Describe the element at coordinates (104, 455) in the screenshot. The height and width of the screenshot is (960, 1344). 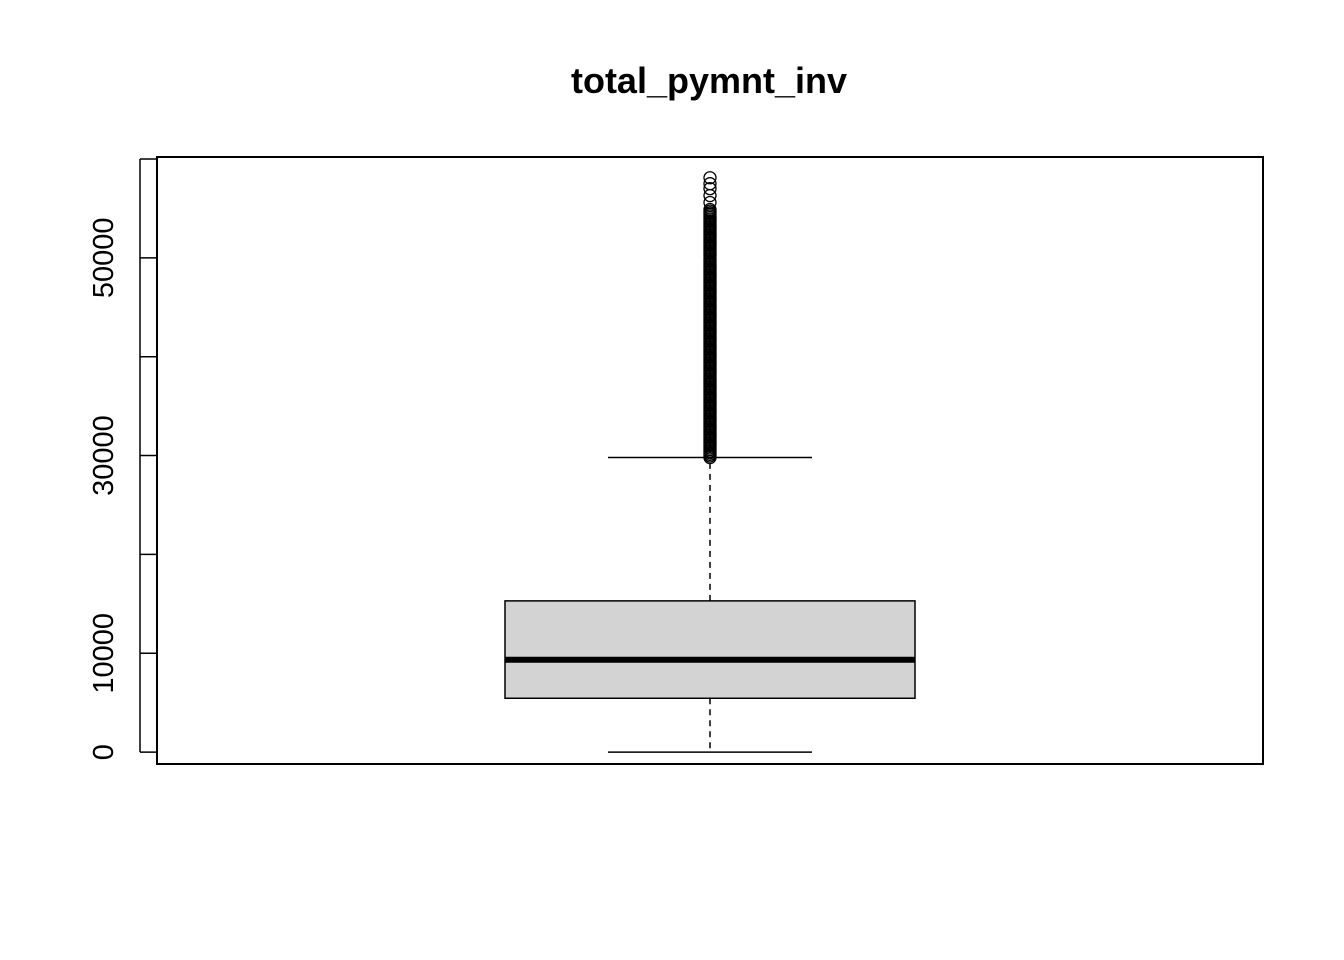
I see `y-tick-label: 30000` at that location.